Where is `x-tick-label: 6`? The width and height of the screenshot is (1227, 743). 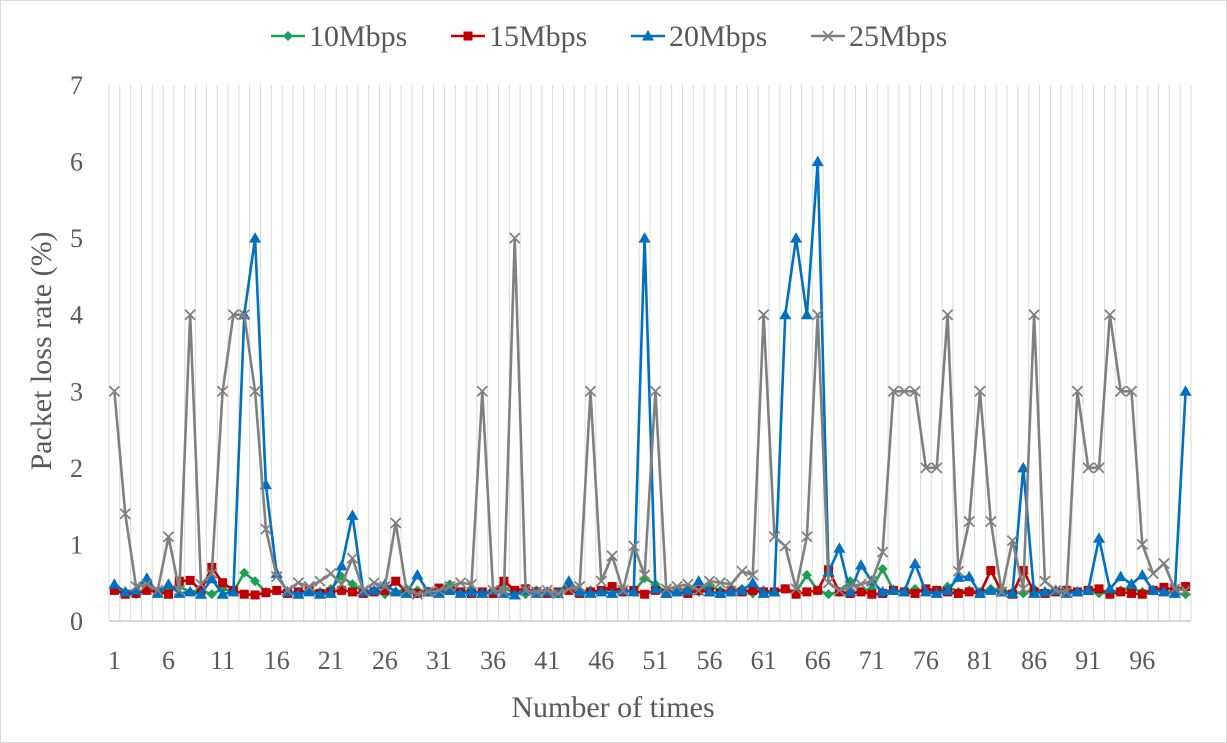
x-tick-label: 6 is located at coordinates (168, 660).